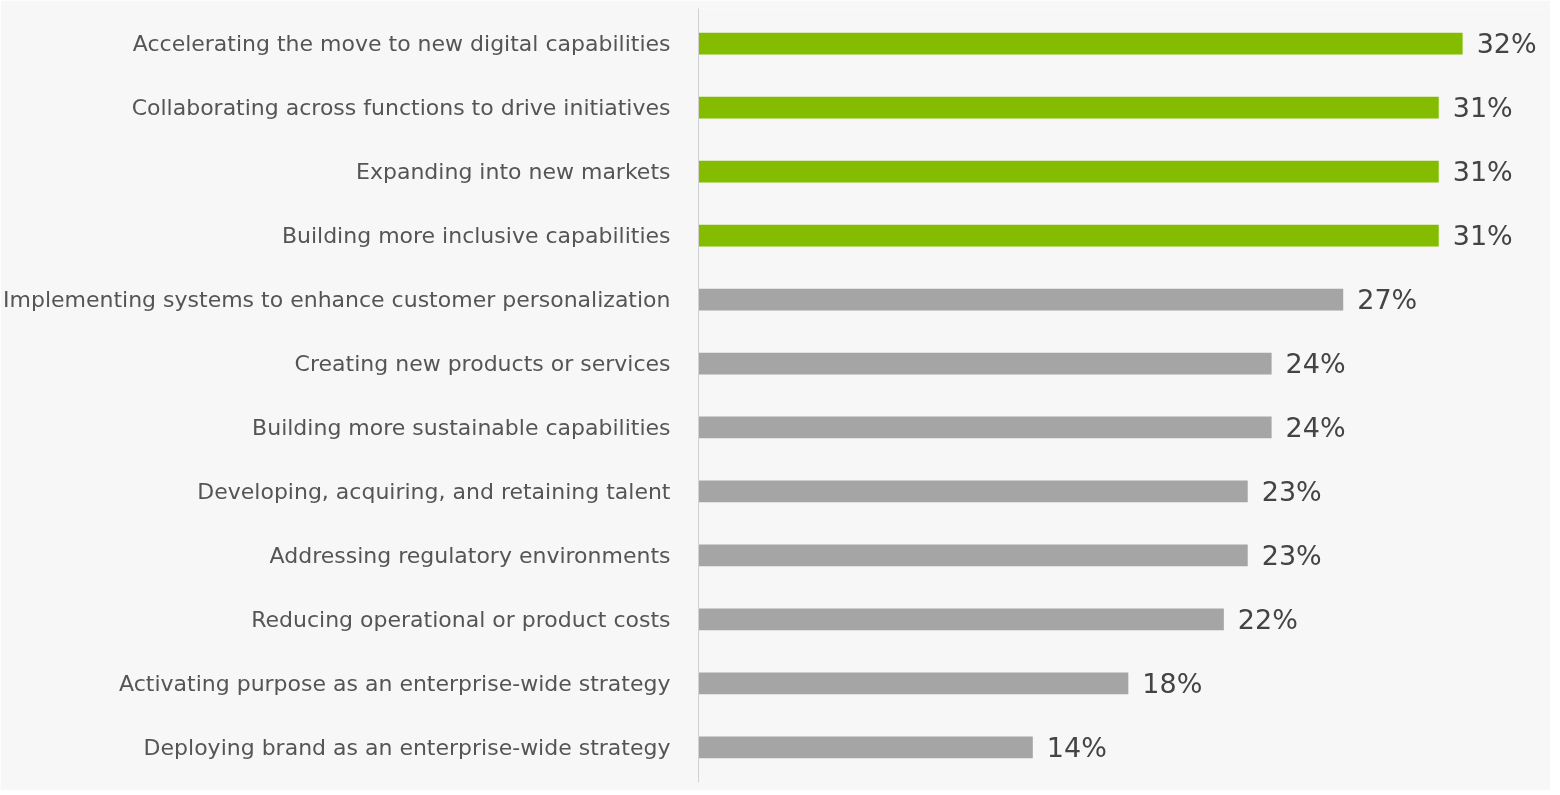 The image size is (1560, 795). What do you see at coordinates (401, 44) in the screenshot?
I see `y-tick-label: Accelerating the move to new digital capabilities` at bounding box center [401, 44].